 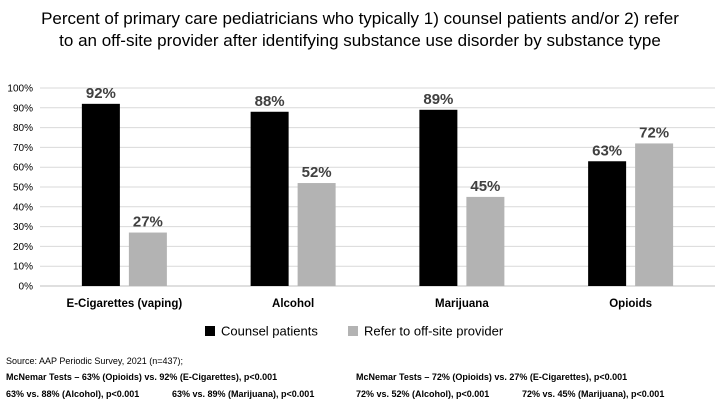 I want to click on data-label: 88%, so click(x=270, y=101).